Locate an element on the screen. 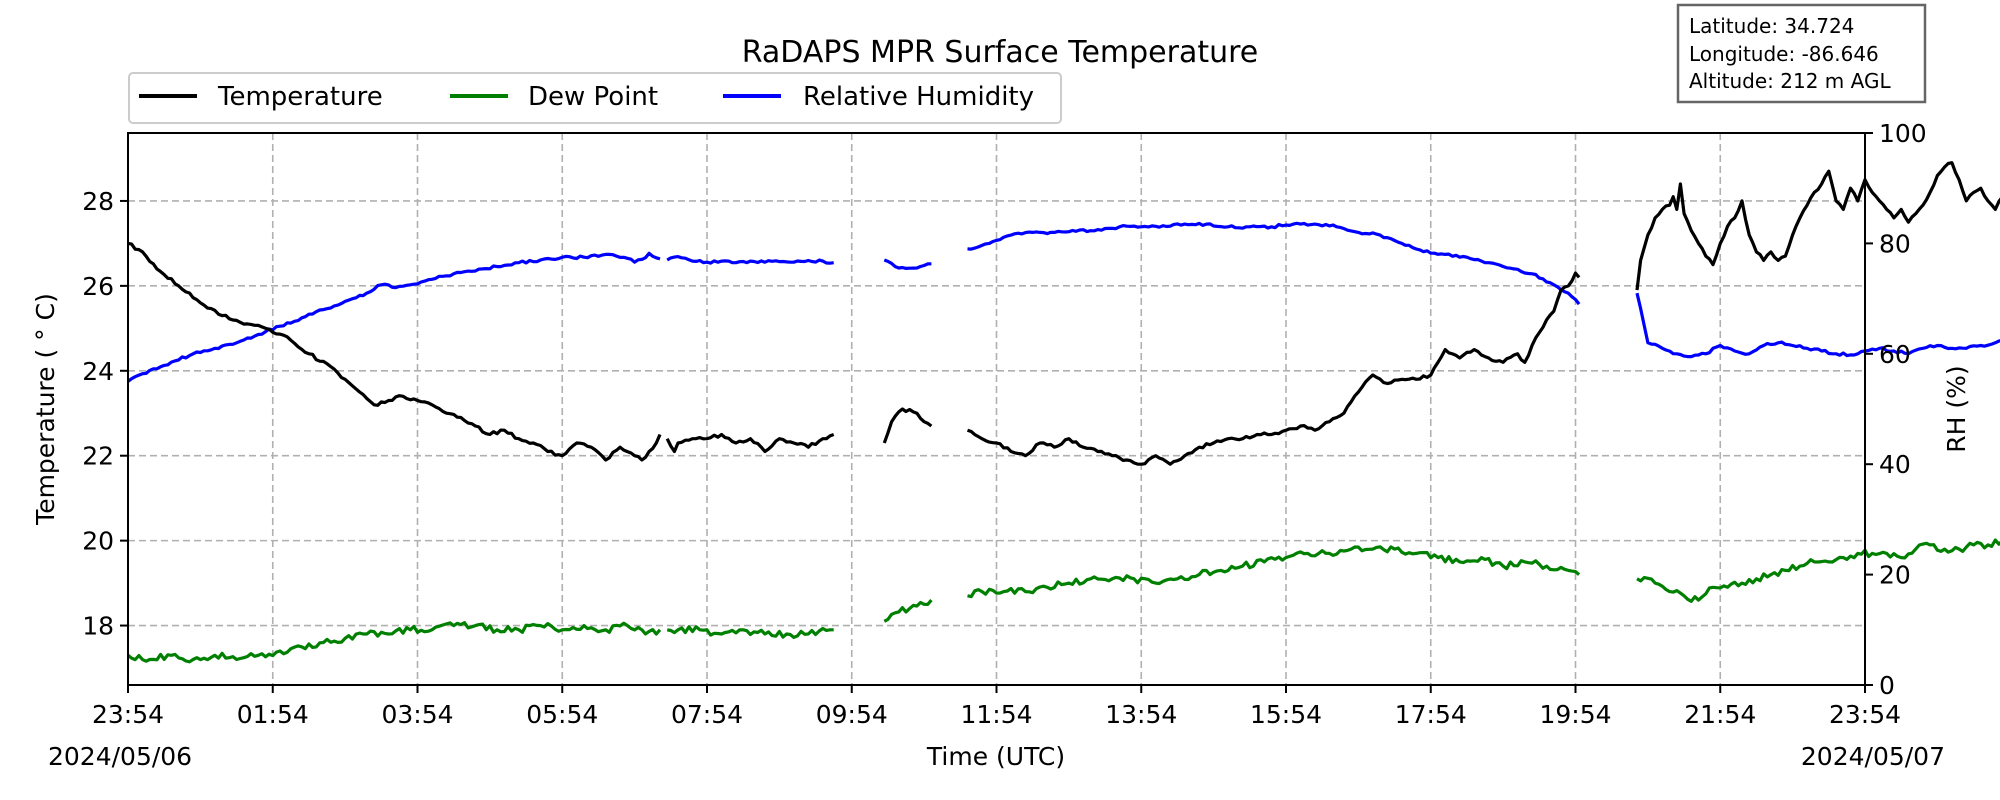  y-right-tick-label: 60 is located at coordinates (1895, 354).